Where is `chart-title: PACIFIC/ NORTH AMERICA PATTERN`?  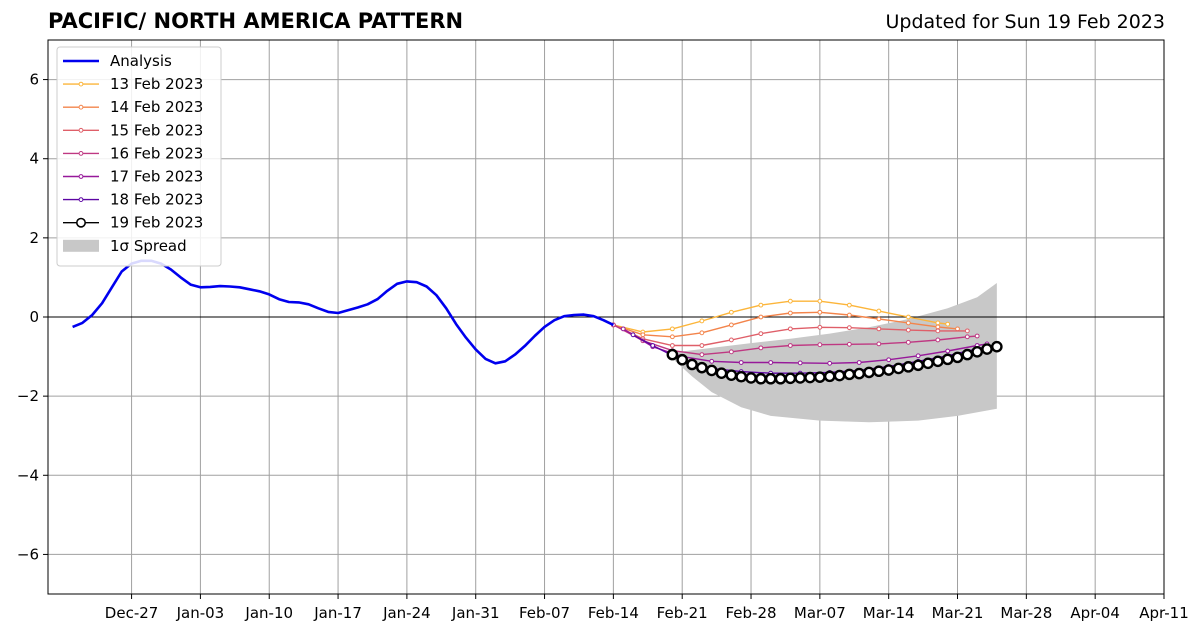
chart-title: PACIFIC/ NORTH AMERICA PATTERN is located at coordinates (256, 21).